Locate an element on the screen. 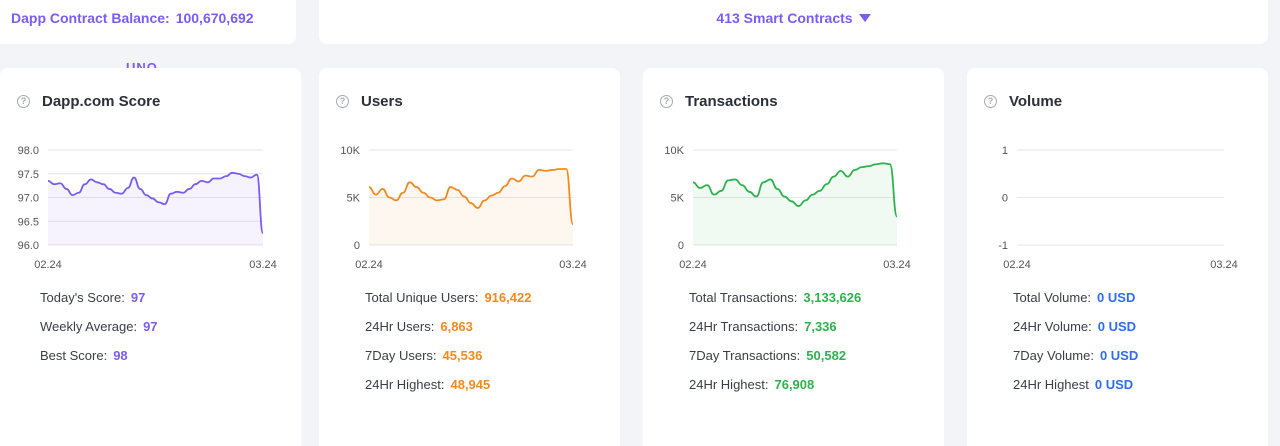  partial-hidden-text: UNO is located at coordinates (142, 64).